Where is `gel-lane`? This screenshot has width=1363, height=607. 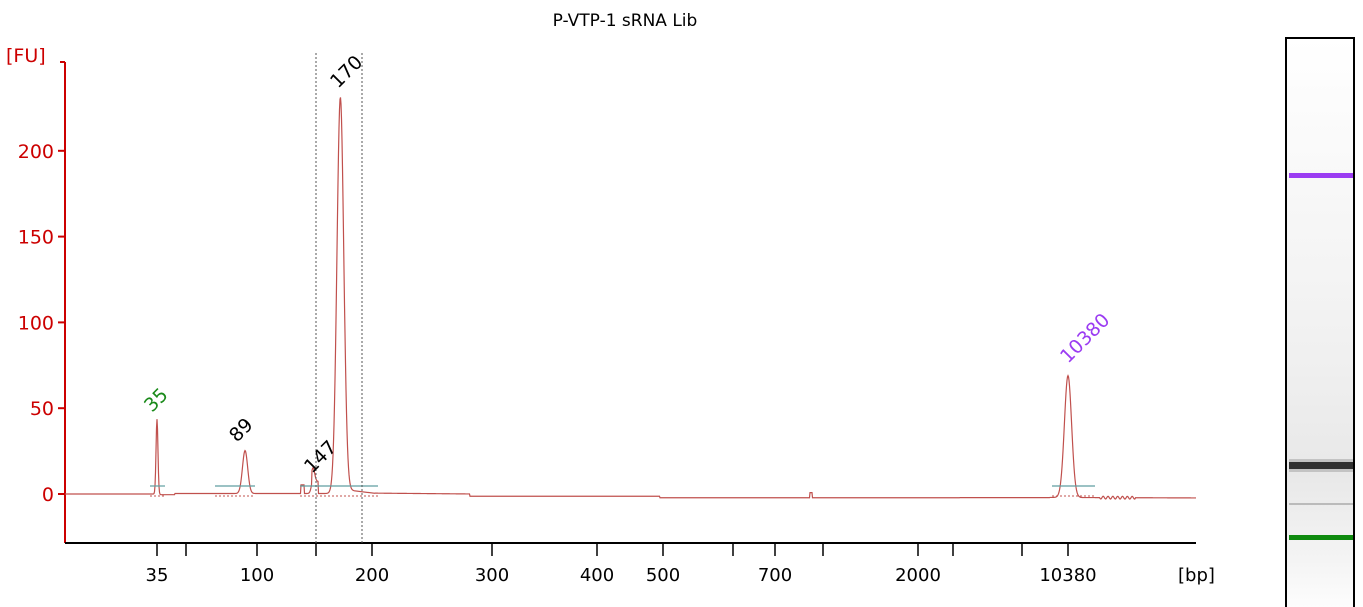
gel-lane is located at coordinates (1320, 322).